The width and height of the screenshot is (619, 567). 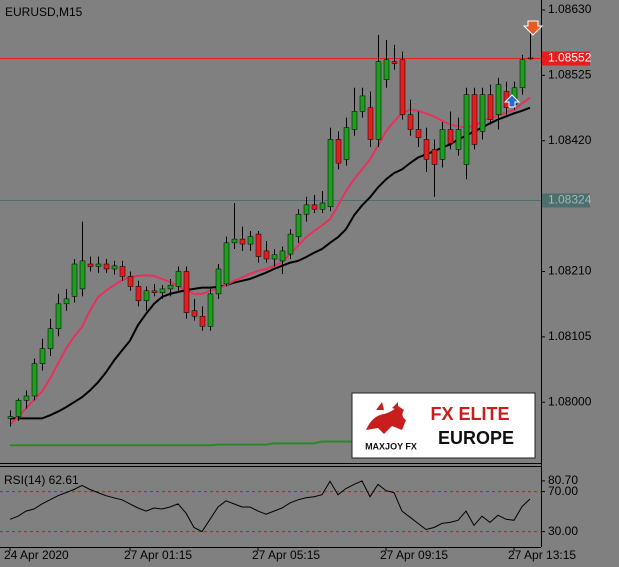 I want to click on logo-maker: MAXJOY FX, so click(x=391, y=446).